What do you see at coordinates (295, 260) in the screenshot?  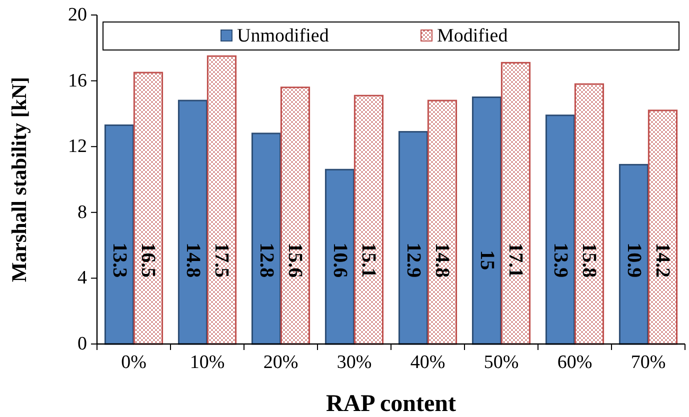 I see `data-label: 15.6` at bounding box center [295, 260].